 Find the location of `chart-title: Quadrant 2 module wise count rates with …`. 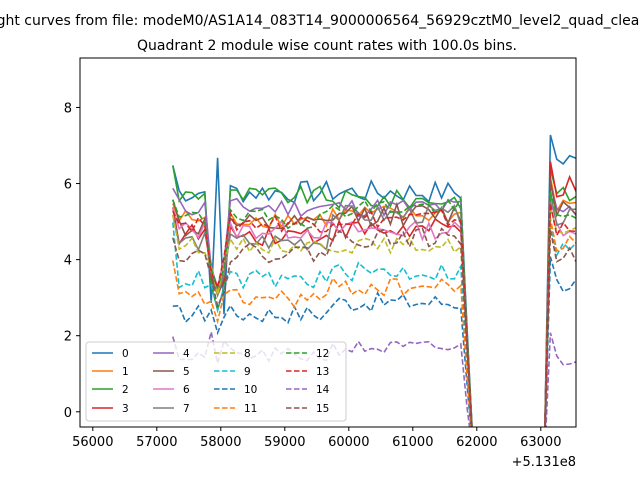

chart-title: Quadrant 2 module wise count rates with … is located at coordinates (327, 46).